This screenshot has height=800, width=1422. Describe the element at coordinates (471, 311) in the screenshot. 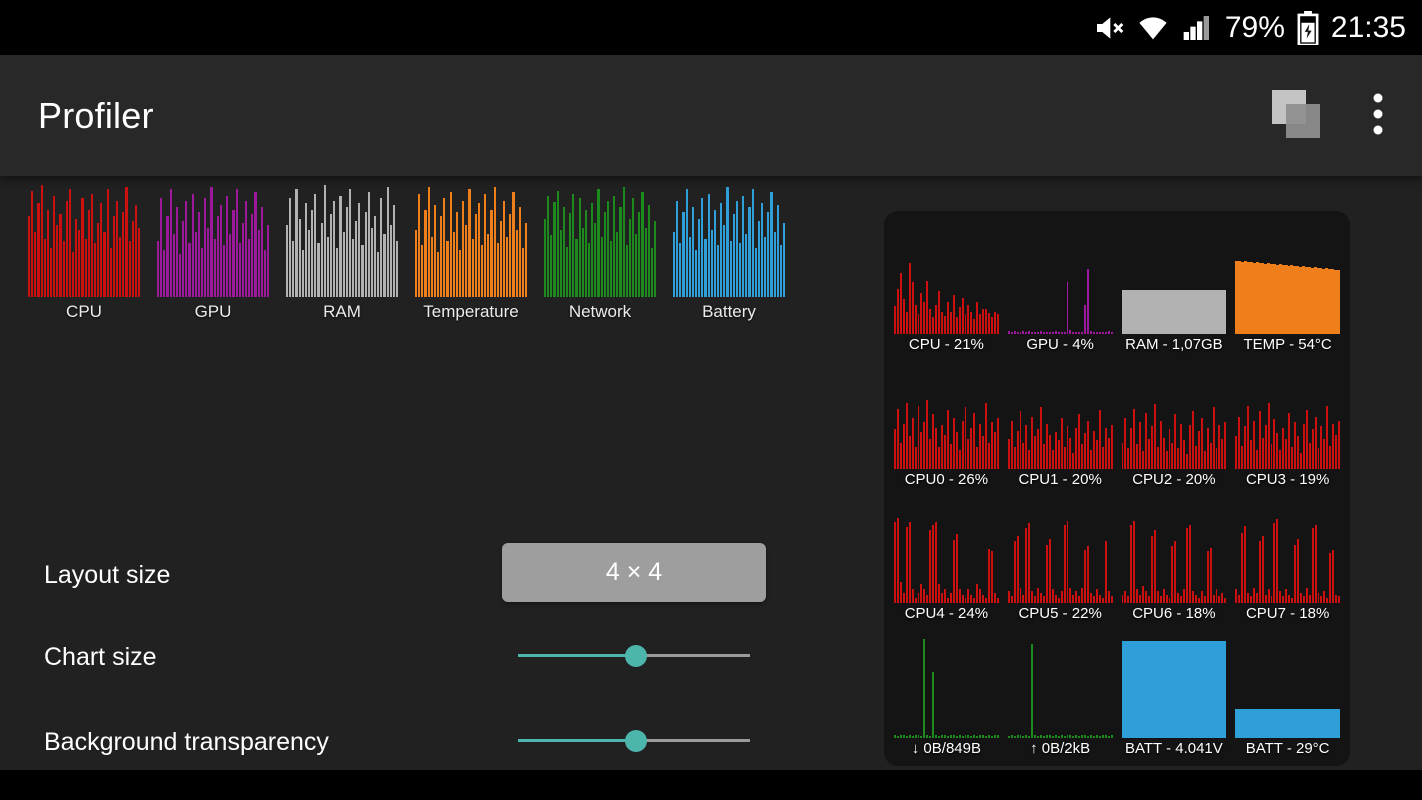

I see `chart-type-label: Temperature` at that location.